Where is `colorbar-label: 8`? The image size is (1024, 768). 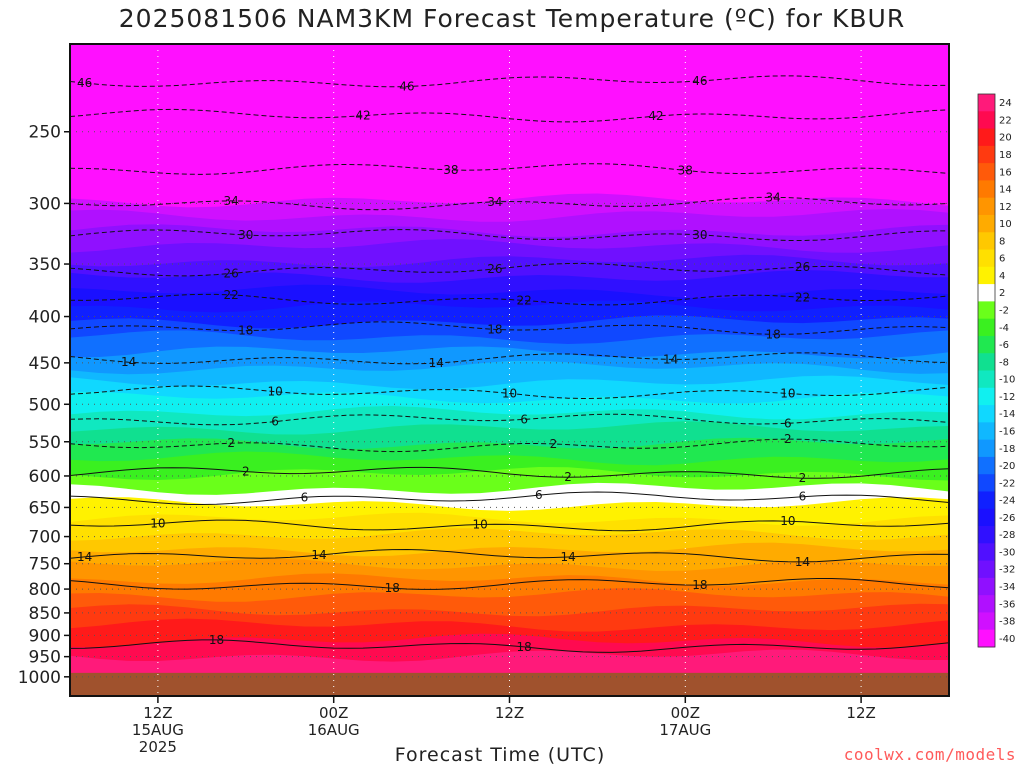
colorbar-label: 8 is located at coordinates (1002, 241).